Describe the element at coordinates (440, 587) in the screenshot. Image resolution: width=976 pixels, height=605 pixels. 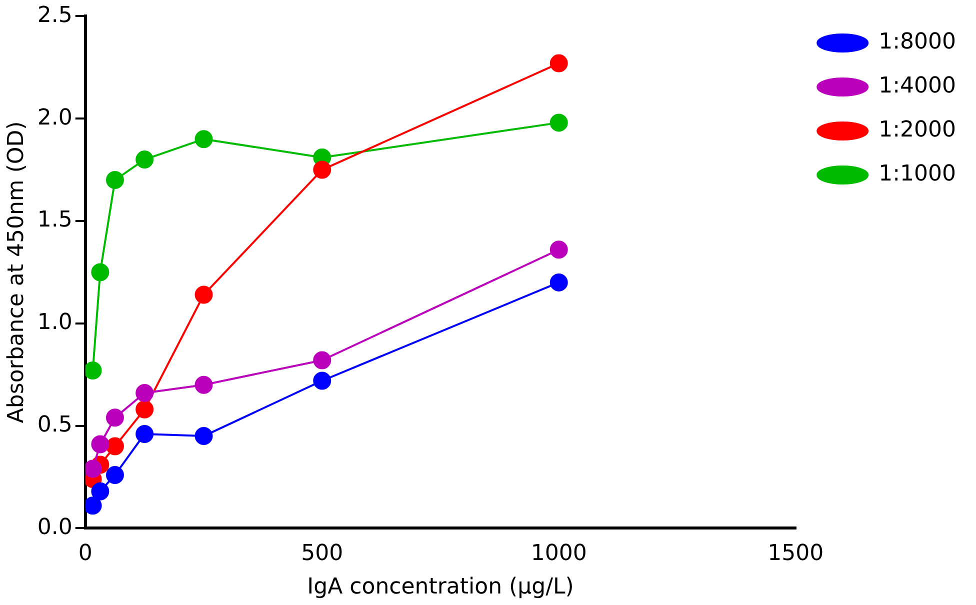
I see `x-axis-title: IgA concentration (μg/L)` at that location.